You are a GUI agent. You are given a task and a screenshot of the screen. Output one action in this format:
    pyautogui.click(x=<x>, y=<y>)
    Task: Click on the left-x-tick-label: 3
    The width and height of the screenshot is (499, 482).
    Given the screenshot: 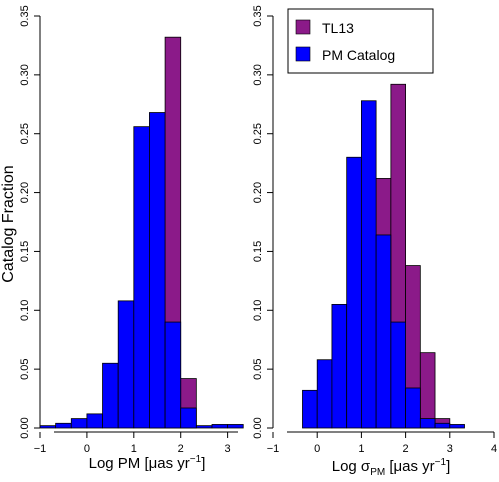 What is the action you would take?
    pyautogui.click(x=228, y=449)
    